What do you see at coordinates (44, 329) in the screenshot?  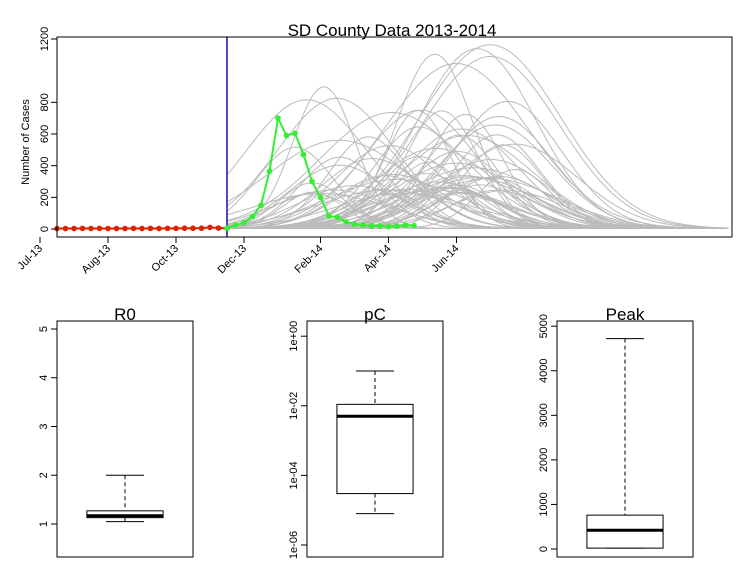 I see `y-tick-label: 5` at bounding box center [44, 329].